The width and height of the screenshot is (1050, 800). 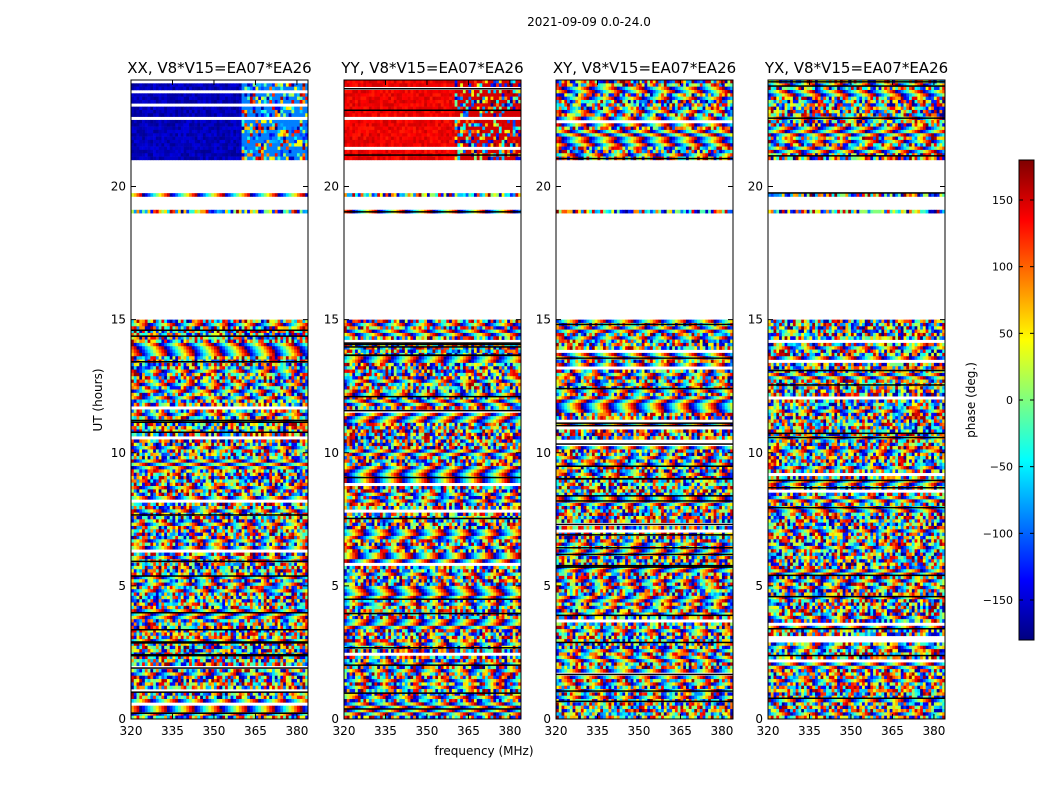 What do you see at coordinates (219, 68) in the screenshot?
I see `panel-title: XX, V8*V15=EA07*EA26` at bounding box center [219, 68].